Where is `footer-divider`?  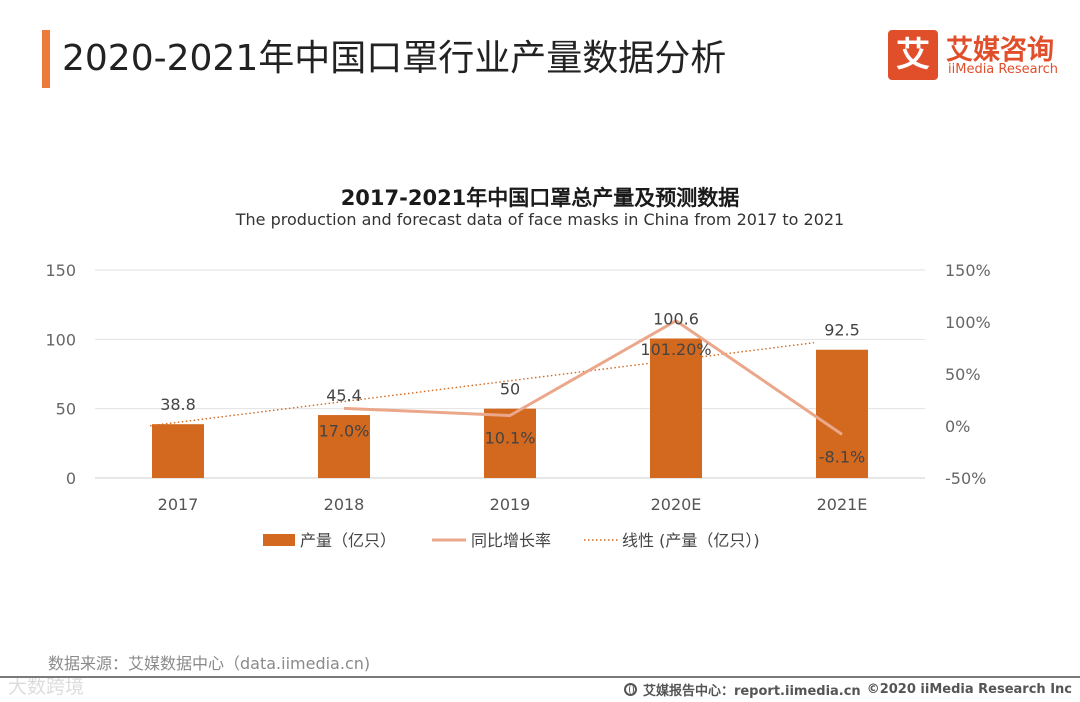 footer-divider is located at coordinates (540, 677).